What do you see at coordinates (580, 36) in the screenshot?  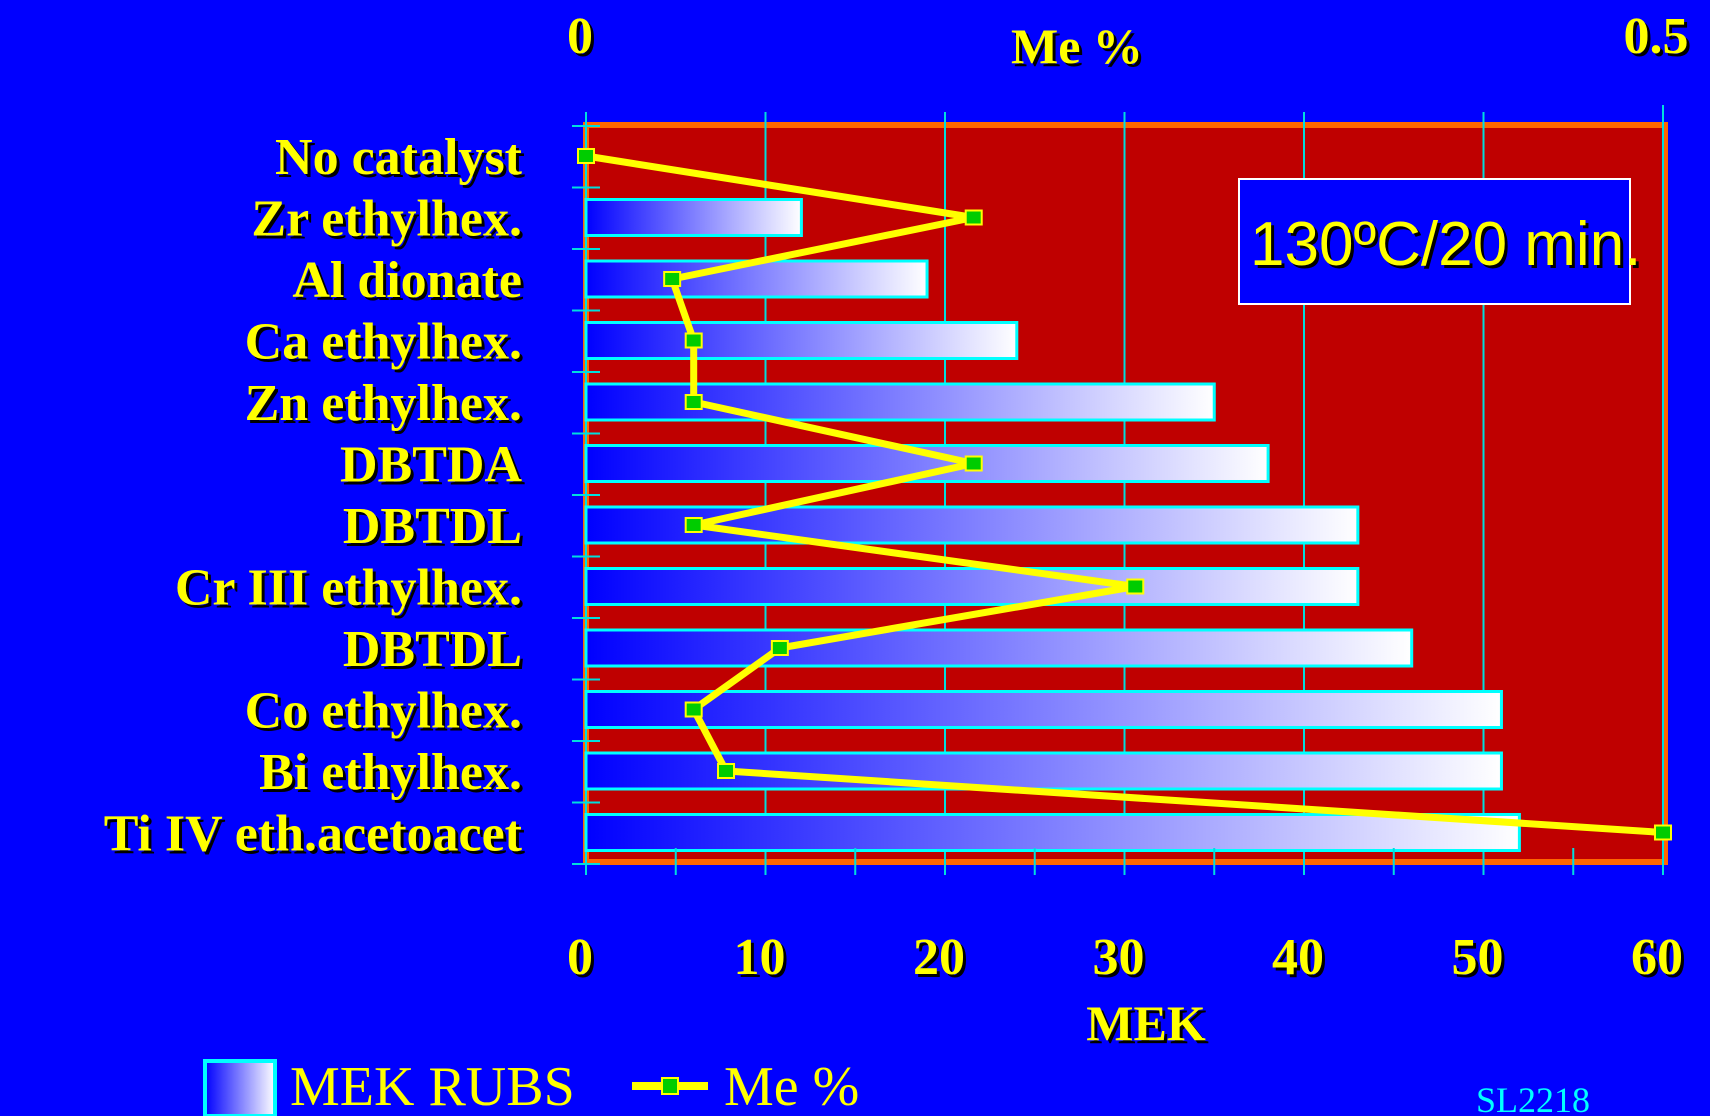 I see `top-tick-label: 0` at bounding box center [580, 36].